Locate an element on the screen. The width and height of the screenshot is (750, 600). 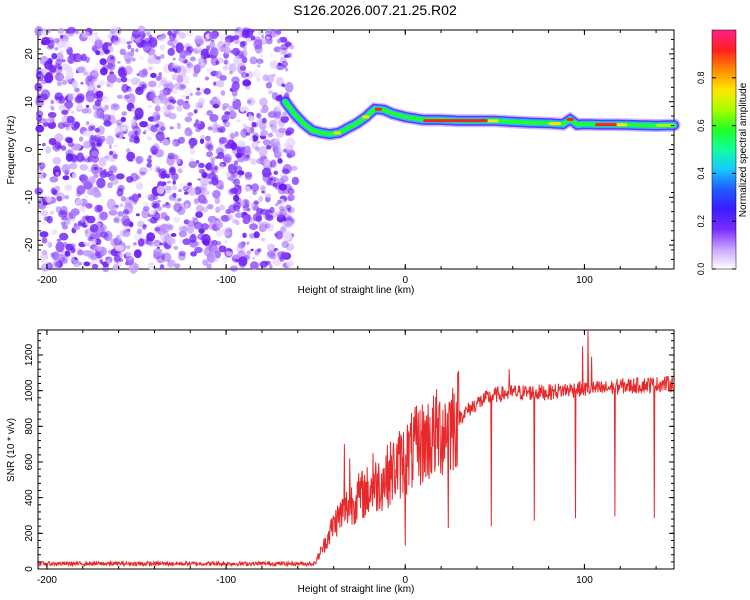
spectrogram-noise-cloud is located at coordinates (167, 149).